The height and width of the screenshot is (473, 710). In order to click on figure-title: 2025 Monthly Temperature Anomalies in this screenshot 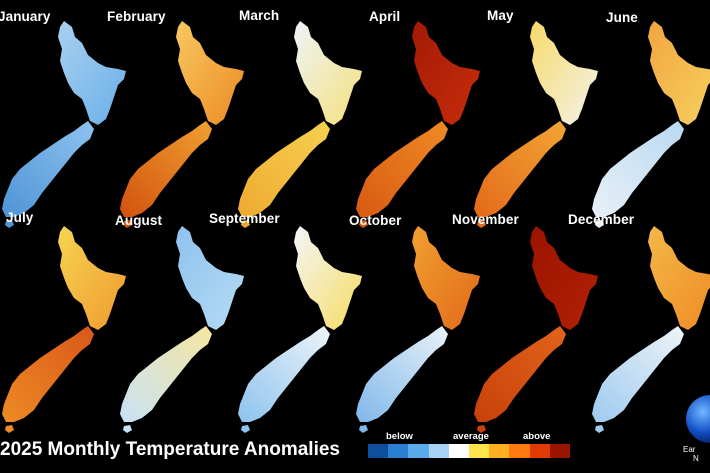, I will do `click(170, 449)`.